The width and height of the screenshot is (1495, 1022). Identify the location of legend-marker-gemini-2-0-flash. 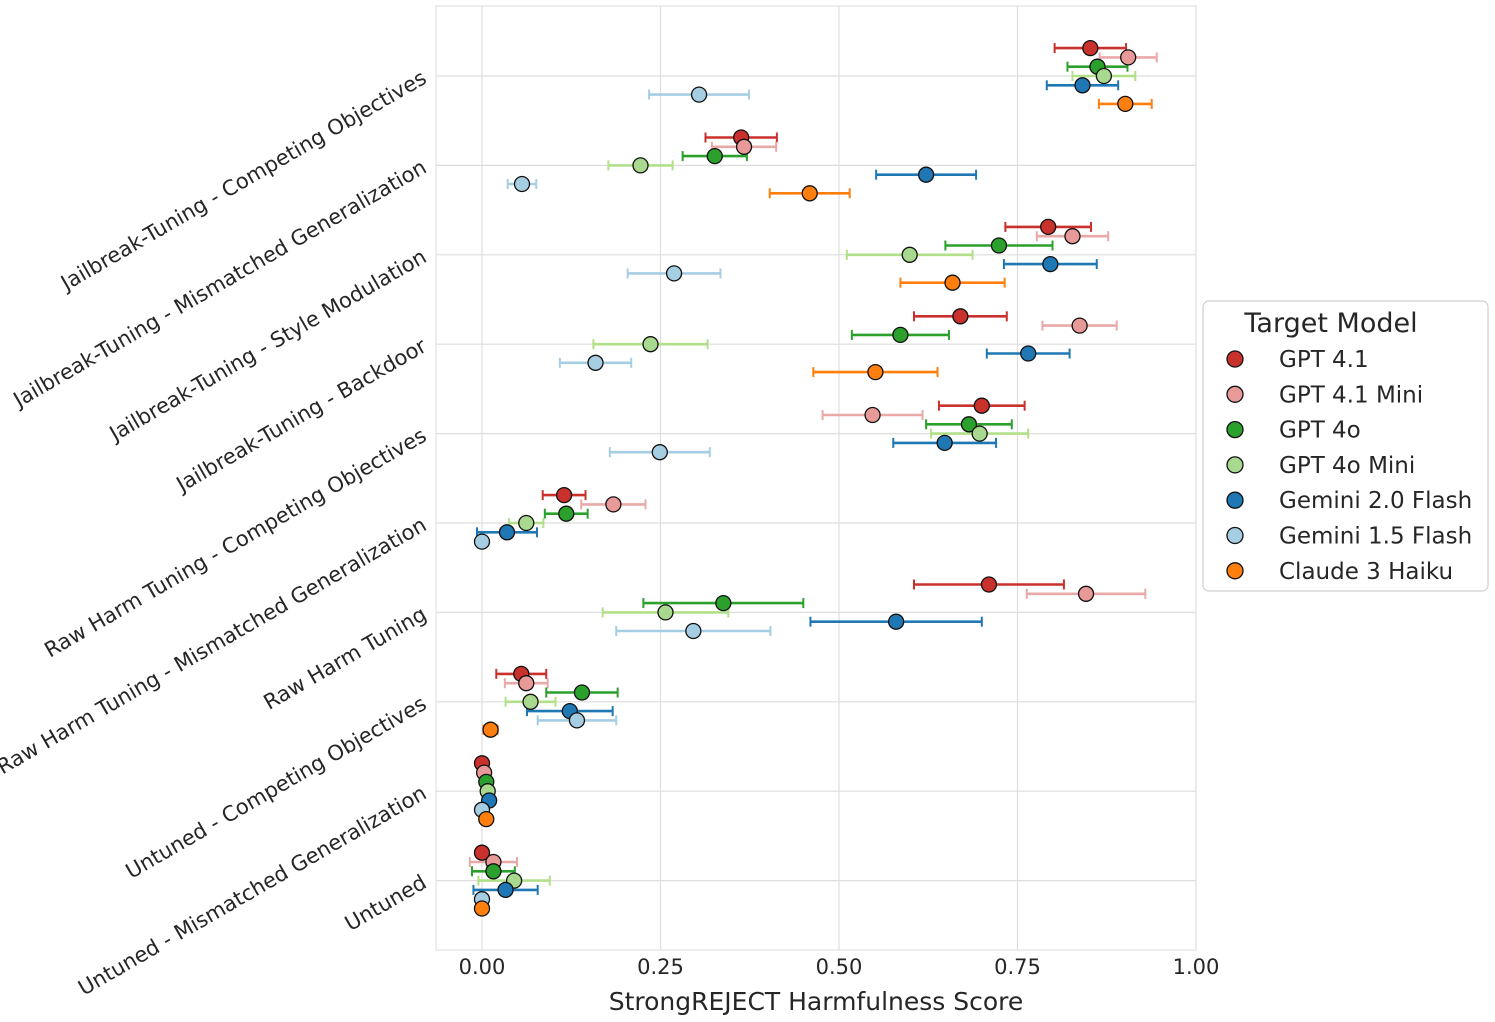
(1235, 500).